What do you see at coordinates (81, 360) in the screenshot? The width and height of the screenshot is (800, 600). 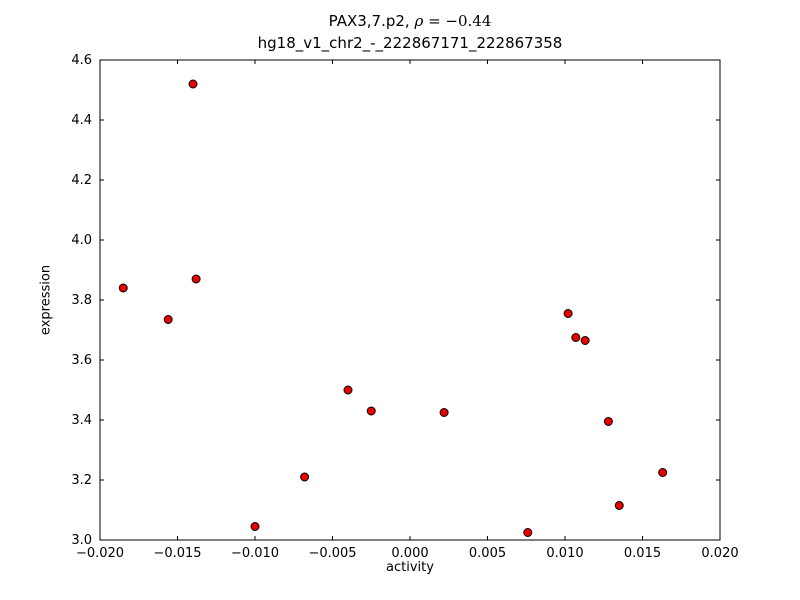 I see `y-tick-label: 3.6` at bounding box center [81, 360].